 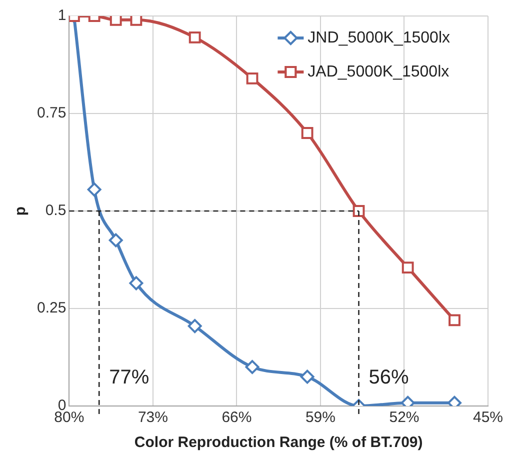 I want to click on y-tick-label: 0.5, so click(x=55, y=211).